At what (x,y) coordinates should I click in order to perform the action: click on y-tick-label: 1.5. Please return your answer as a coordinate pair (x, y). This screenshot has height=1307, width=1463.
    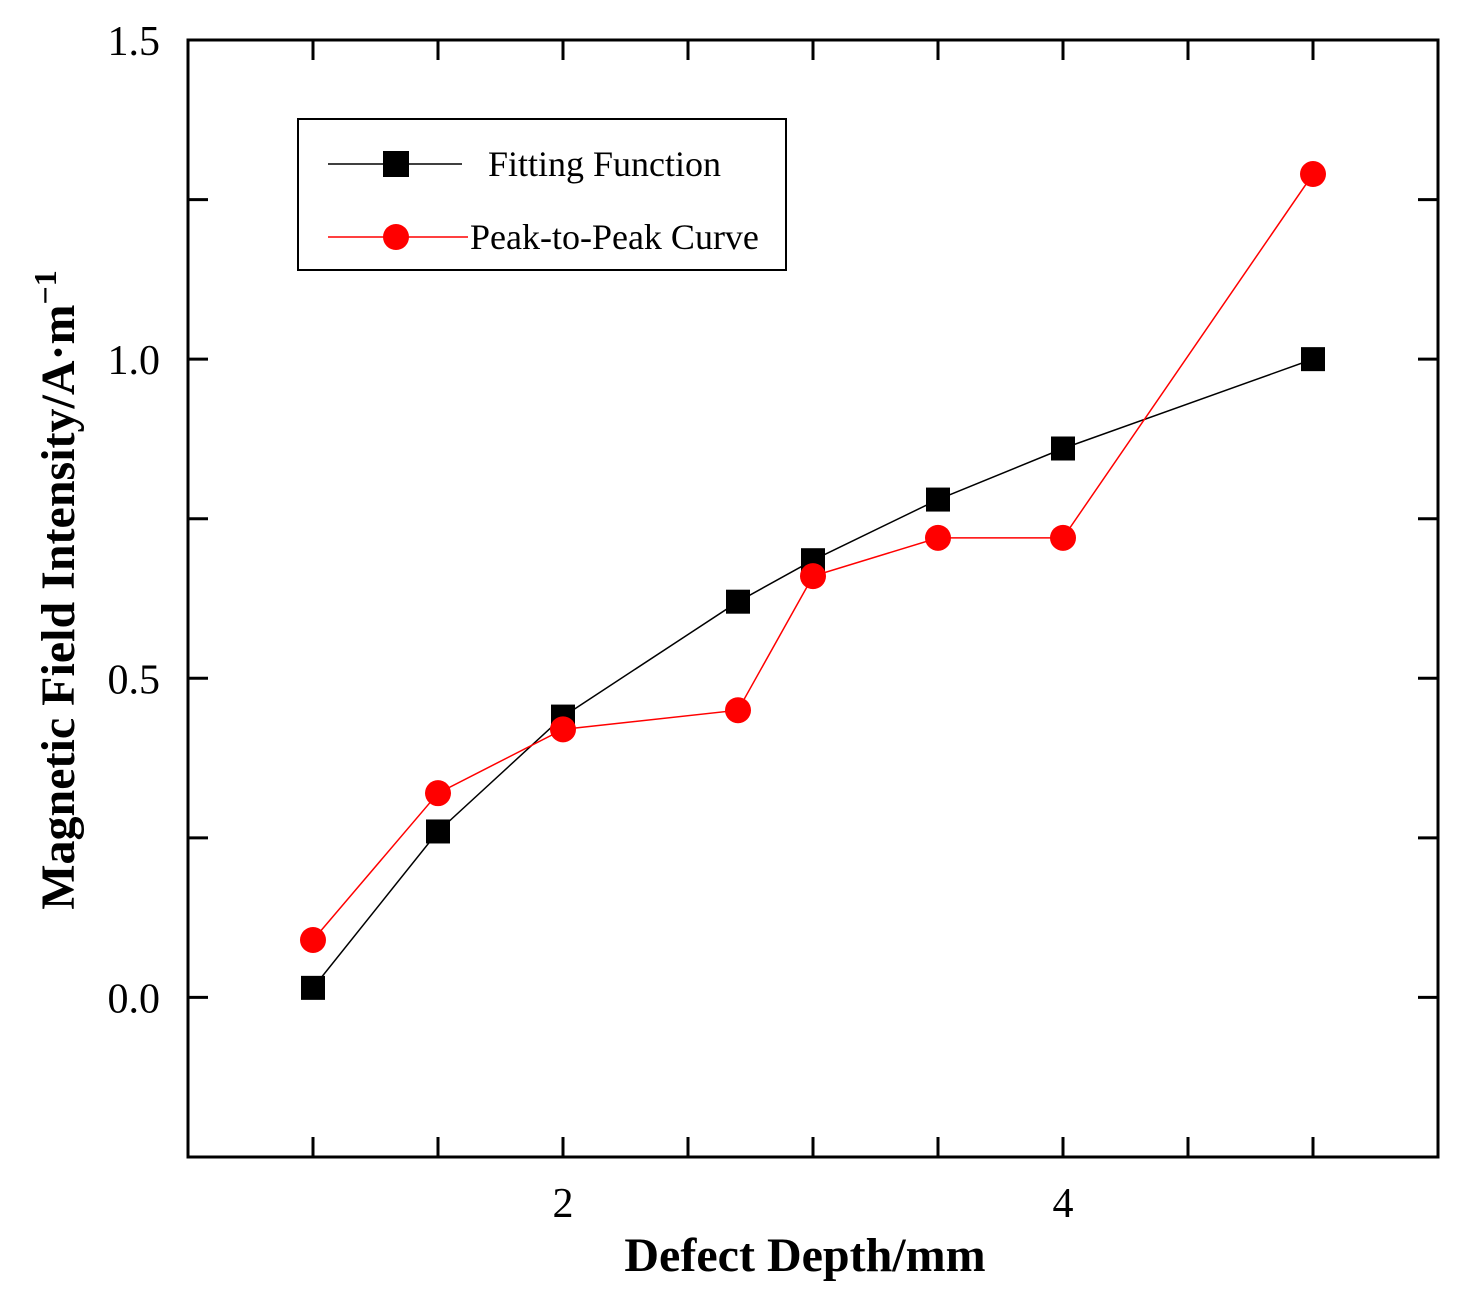
    Looking at the image, I should click on (134, 42).